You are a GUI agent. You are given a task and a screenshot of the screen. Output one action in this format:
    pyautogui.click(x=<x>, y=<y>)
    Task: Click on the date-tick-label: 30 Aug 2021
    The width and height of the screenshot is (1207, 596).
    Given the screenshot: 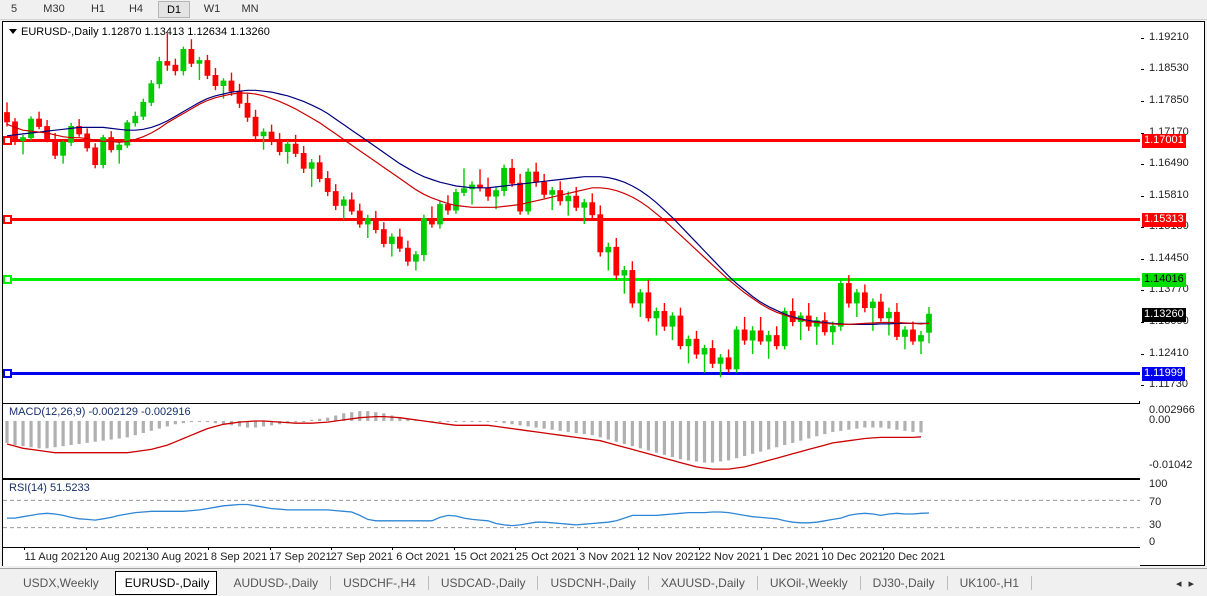 What is the action you would take?
    pyautogui.click(x=177, y=557)
    